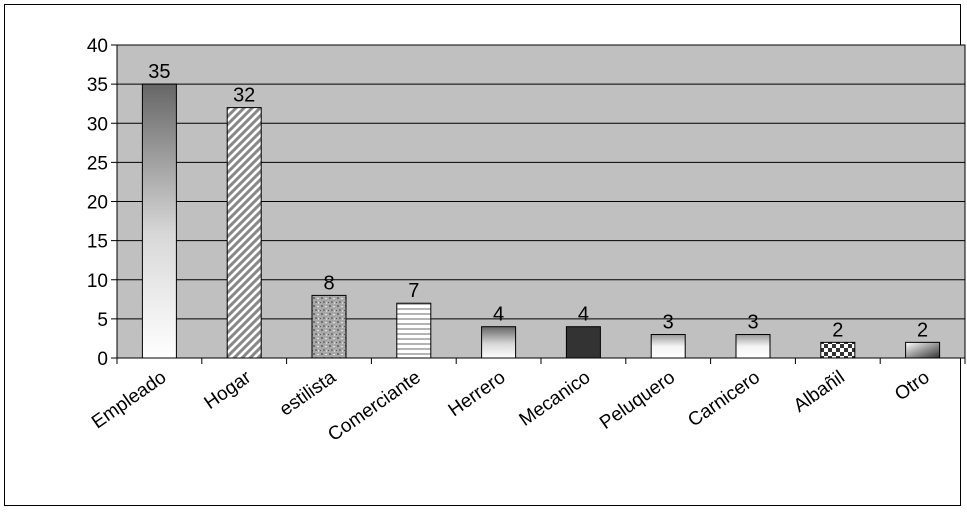  Describe the element at coordinates (97, 85) in the screenshot. I see `y-tick-label: 35` at that location.